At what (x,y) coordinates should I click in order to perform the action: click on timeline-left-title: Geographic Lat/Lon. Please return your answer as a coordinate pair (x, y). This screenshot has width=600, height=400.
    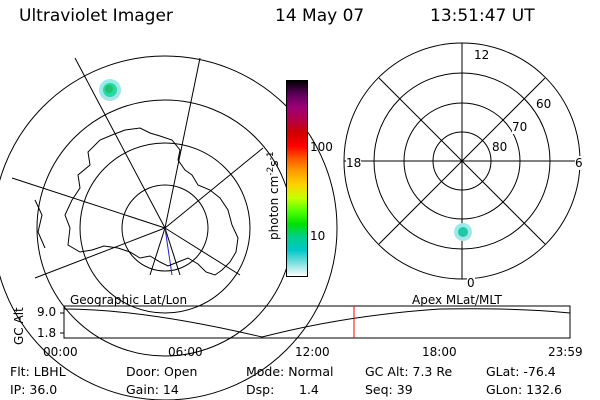
    Looking at the image, I should click on (129, 300).